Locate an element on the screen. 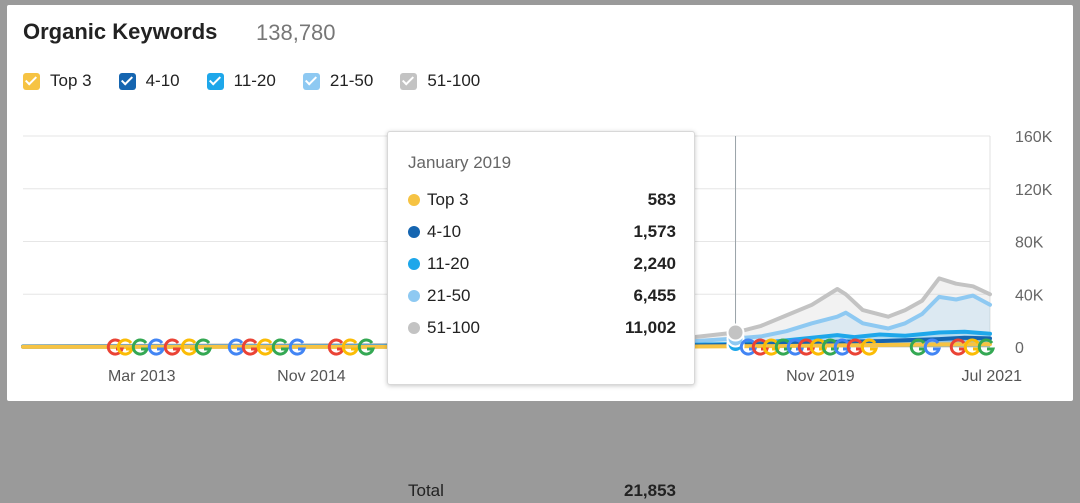  y-tick-label: 160K is located at coordinates (1034, 137).